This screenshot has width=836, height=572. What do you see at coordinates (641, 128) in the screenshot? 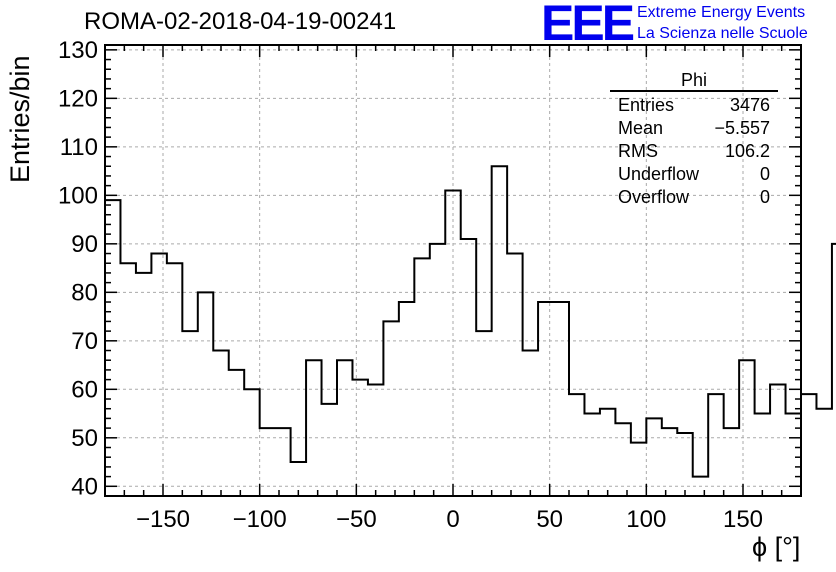
I see `stats-label: Mean` at bounding box center [641, 128].